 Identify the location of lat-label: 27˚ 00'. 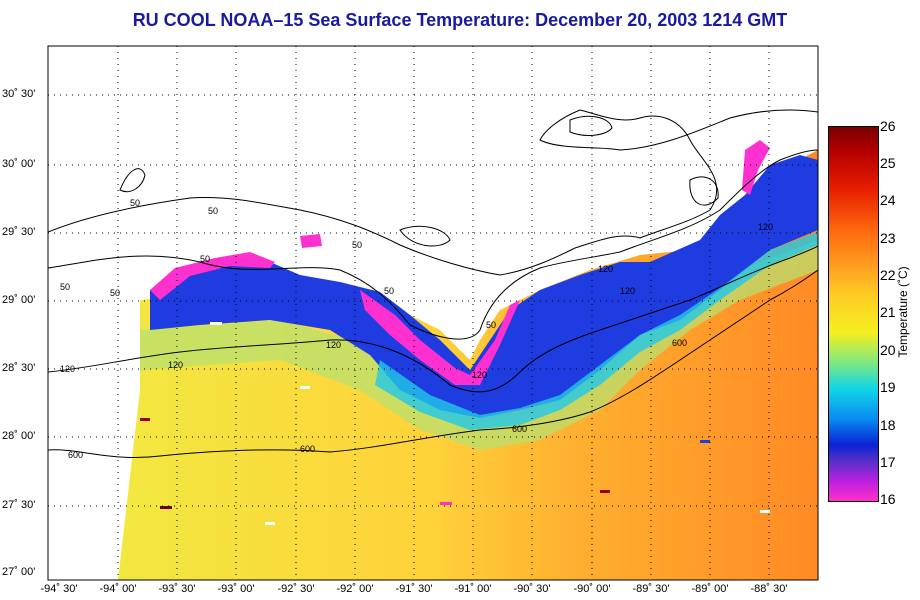
(19, 572).